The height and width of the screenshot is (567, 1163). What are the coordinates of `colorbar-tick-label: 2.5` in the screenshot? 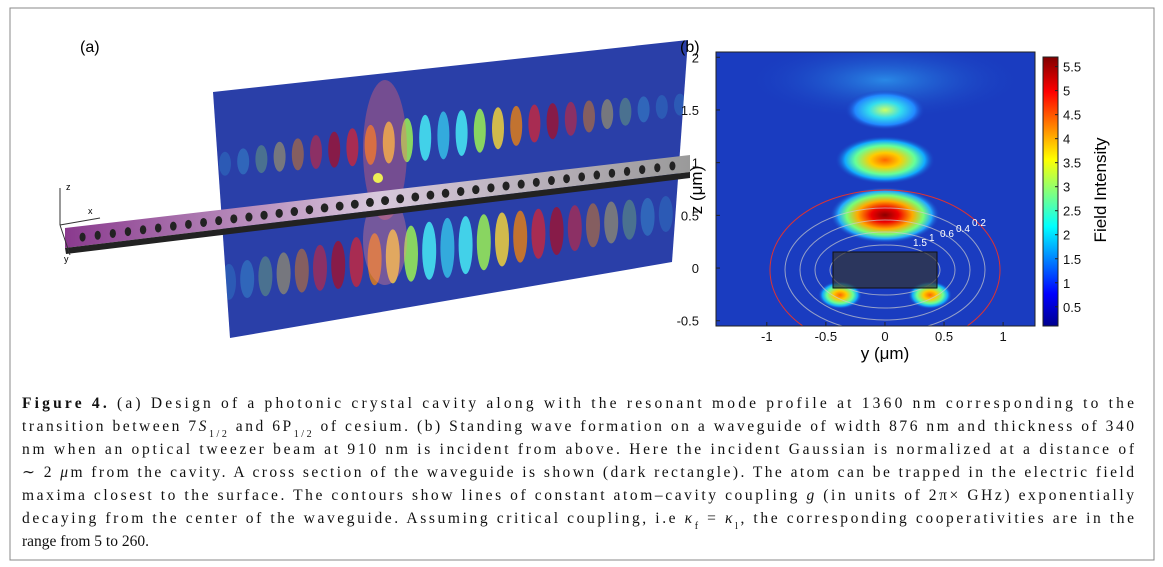 It's located at (1072, 211).